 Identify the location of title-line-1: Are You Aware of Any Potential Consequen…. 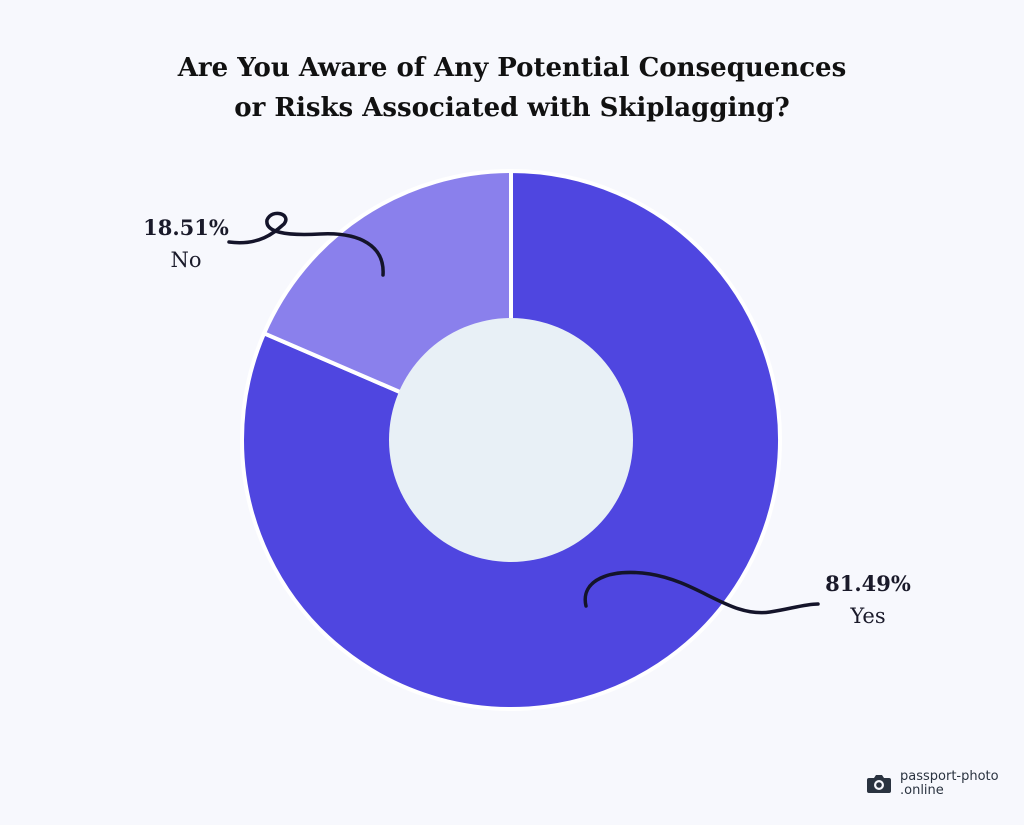
(512, 68).